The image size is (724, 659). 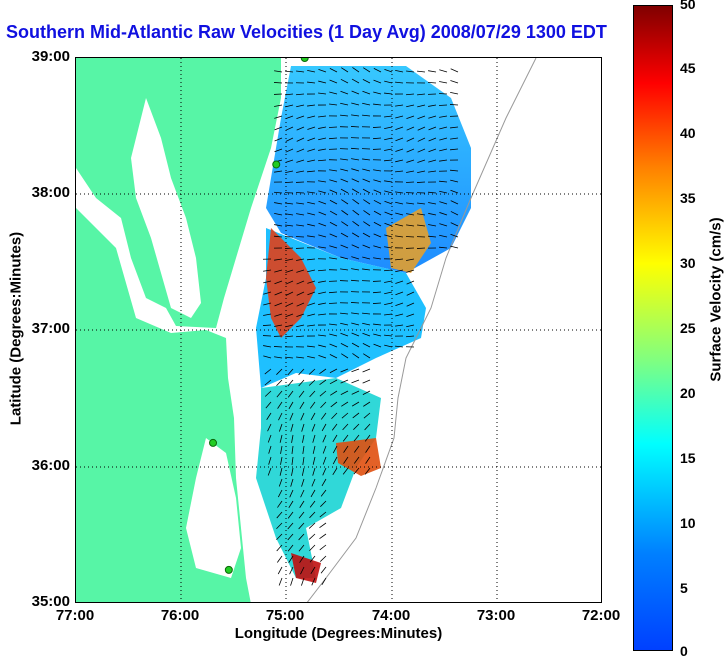 I want to click on colorbar-tick: 30, so click(x=688, y=263).